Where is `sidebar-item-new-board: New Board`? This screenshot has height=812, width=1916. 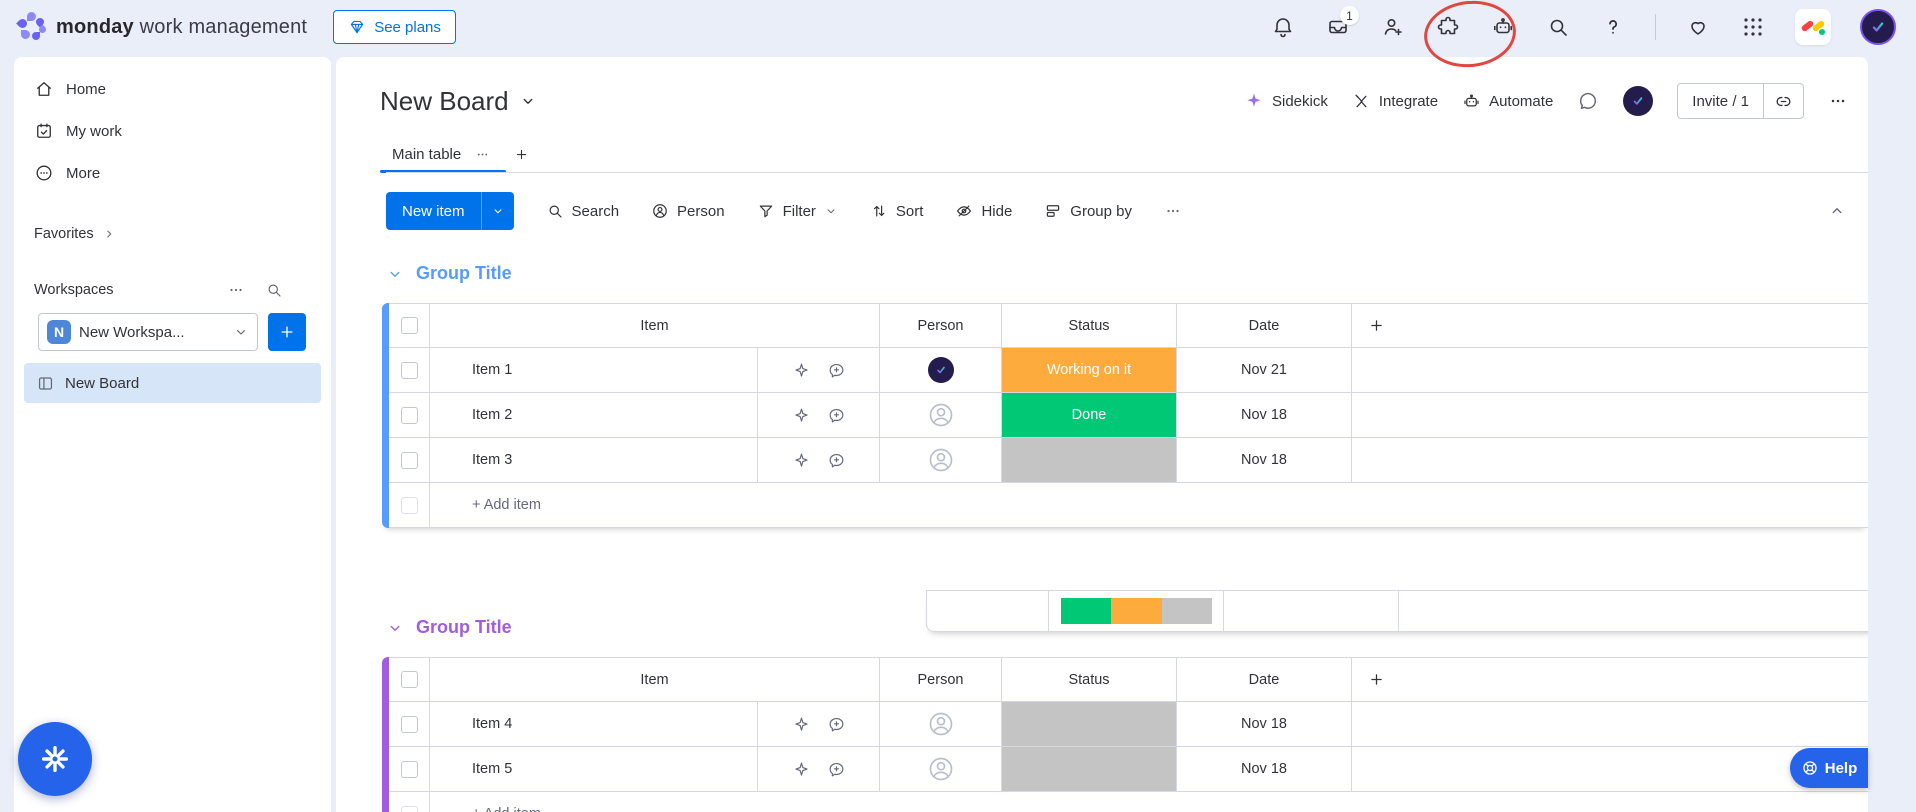
sidebar-item-new-board: New Board is located at coordinates (172, 383).